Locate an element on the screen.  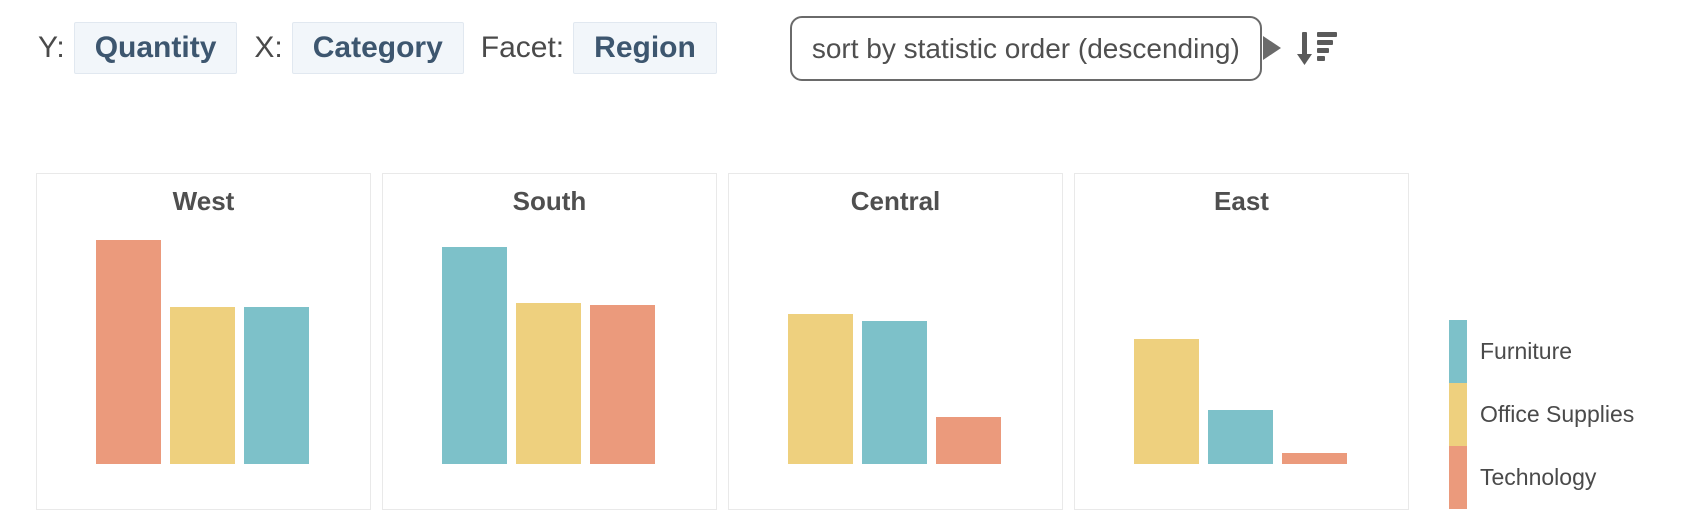
sort-descending-icon is located at coordinates (1316, 48).